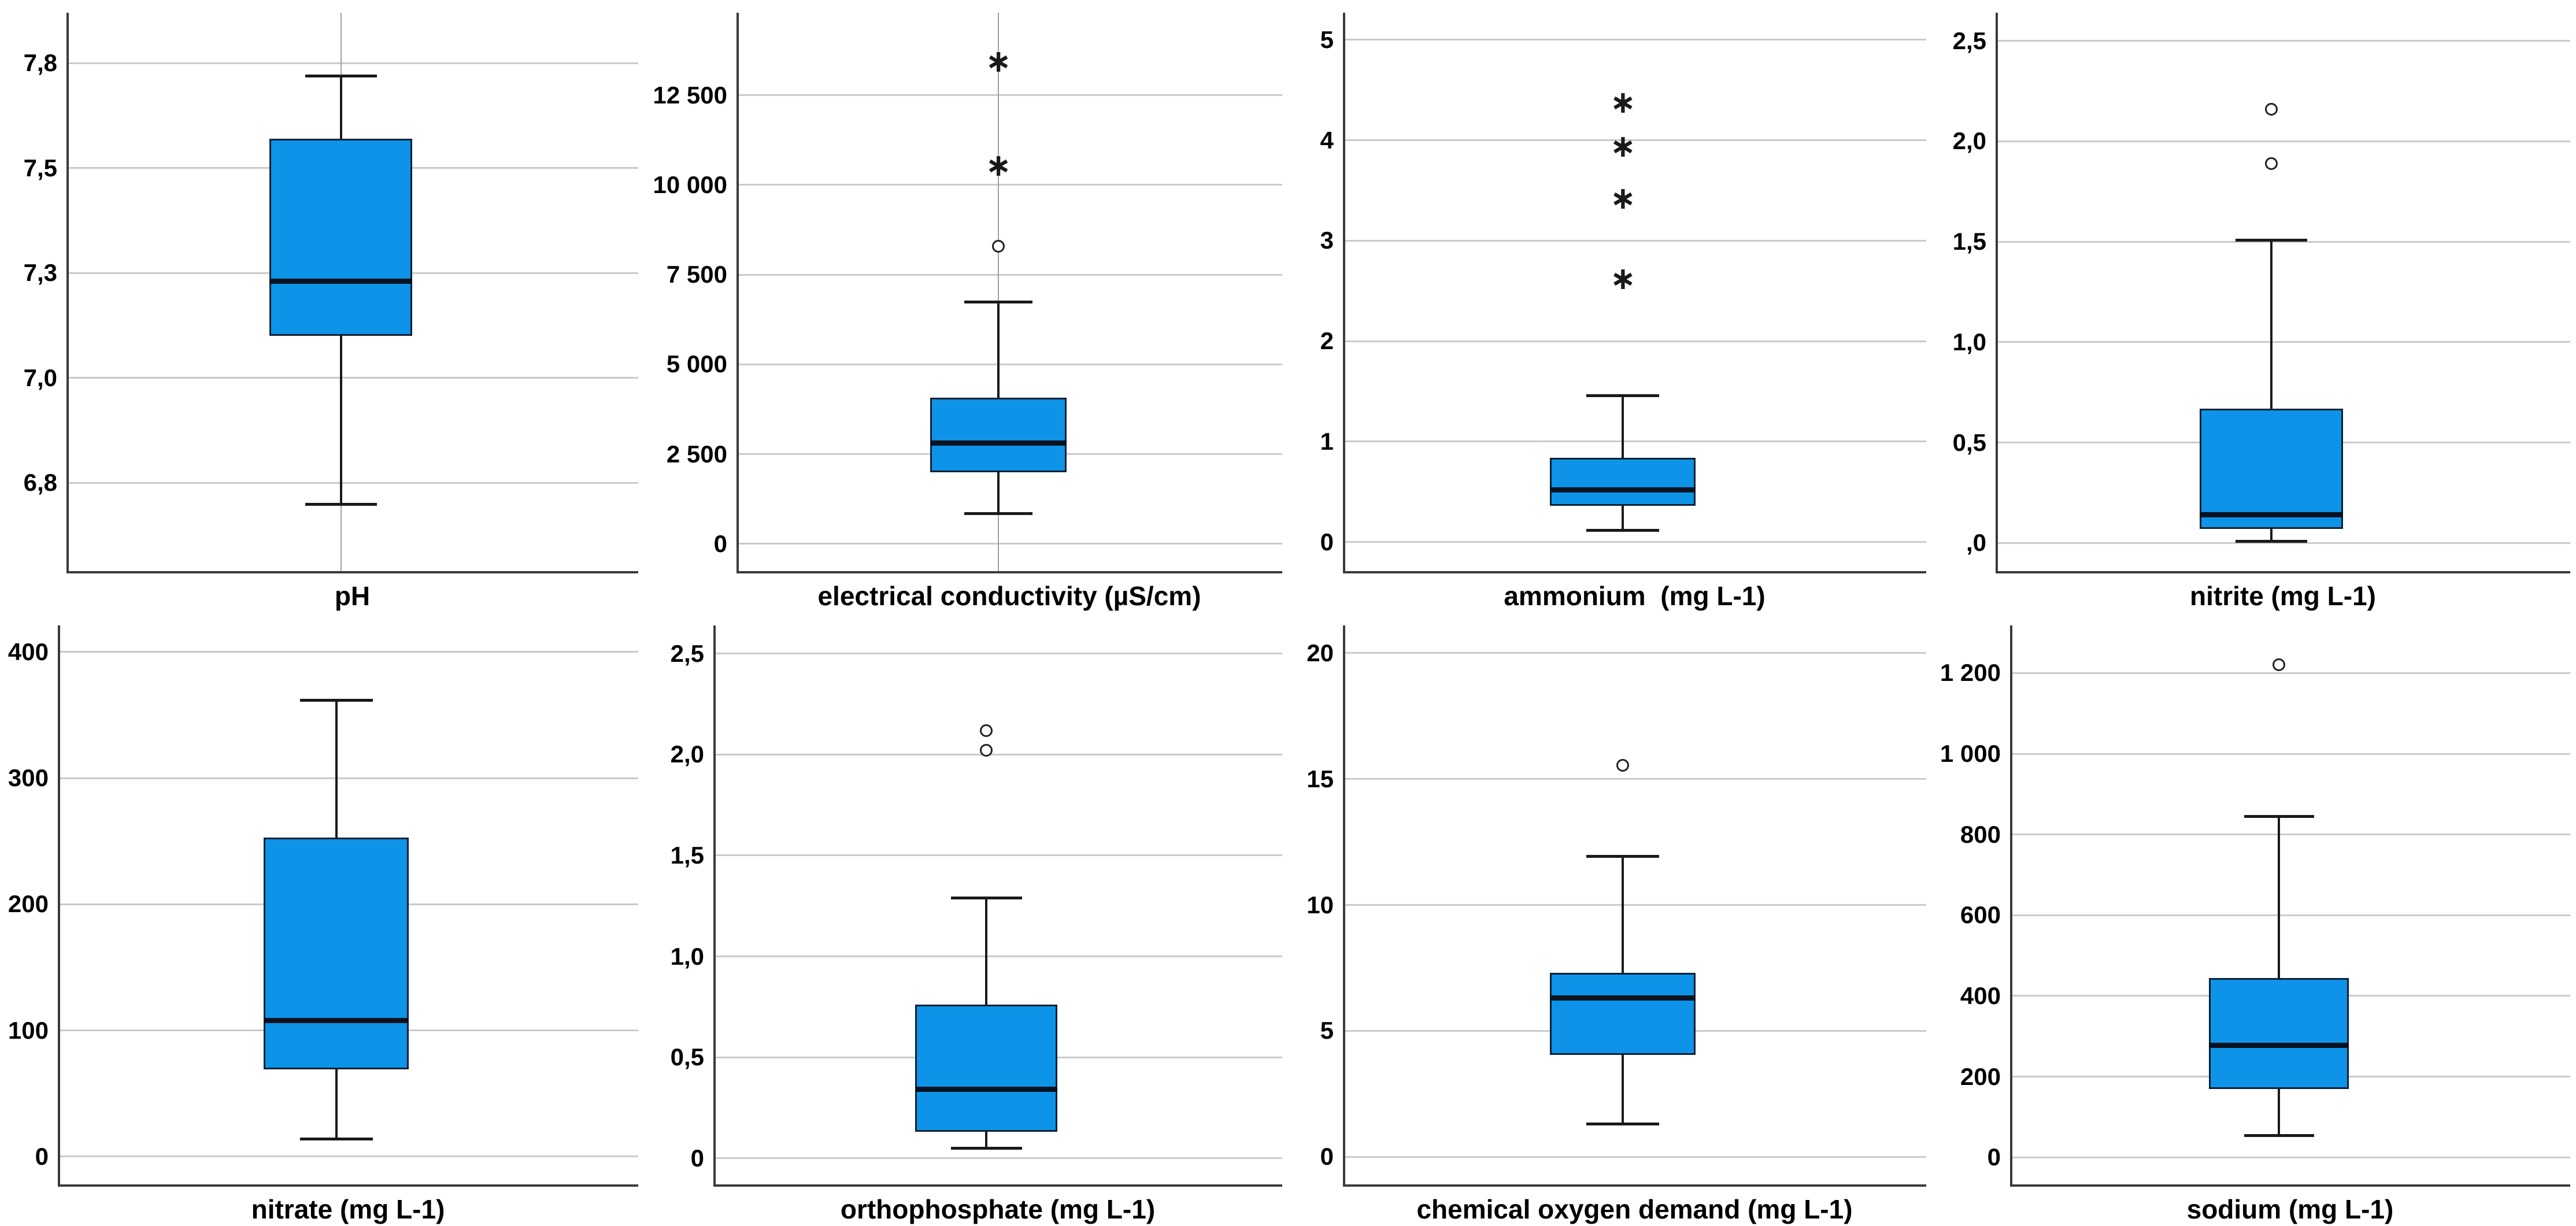 Image resolution: width=2576 pixels, height=1226 pixels. I want to click on y-tick-label: 20, so click(1320, 652).